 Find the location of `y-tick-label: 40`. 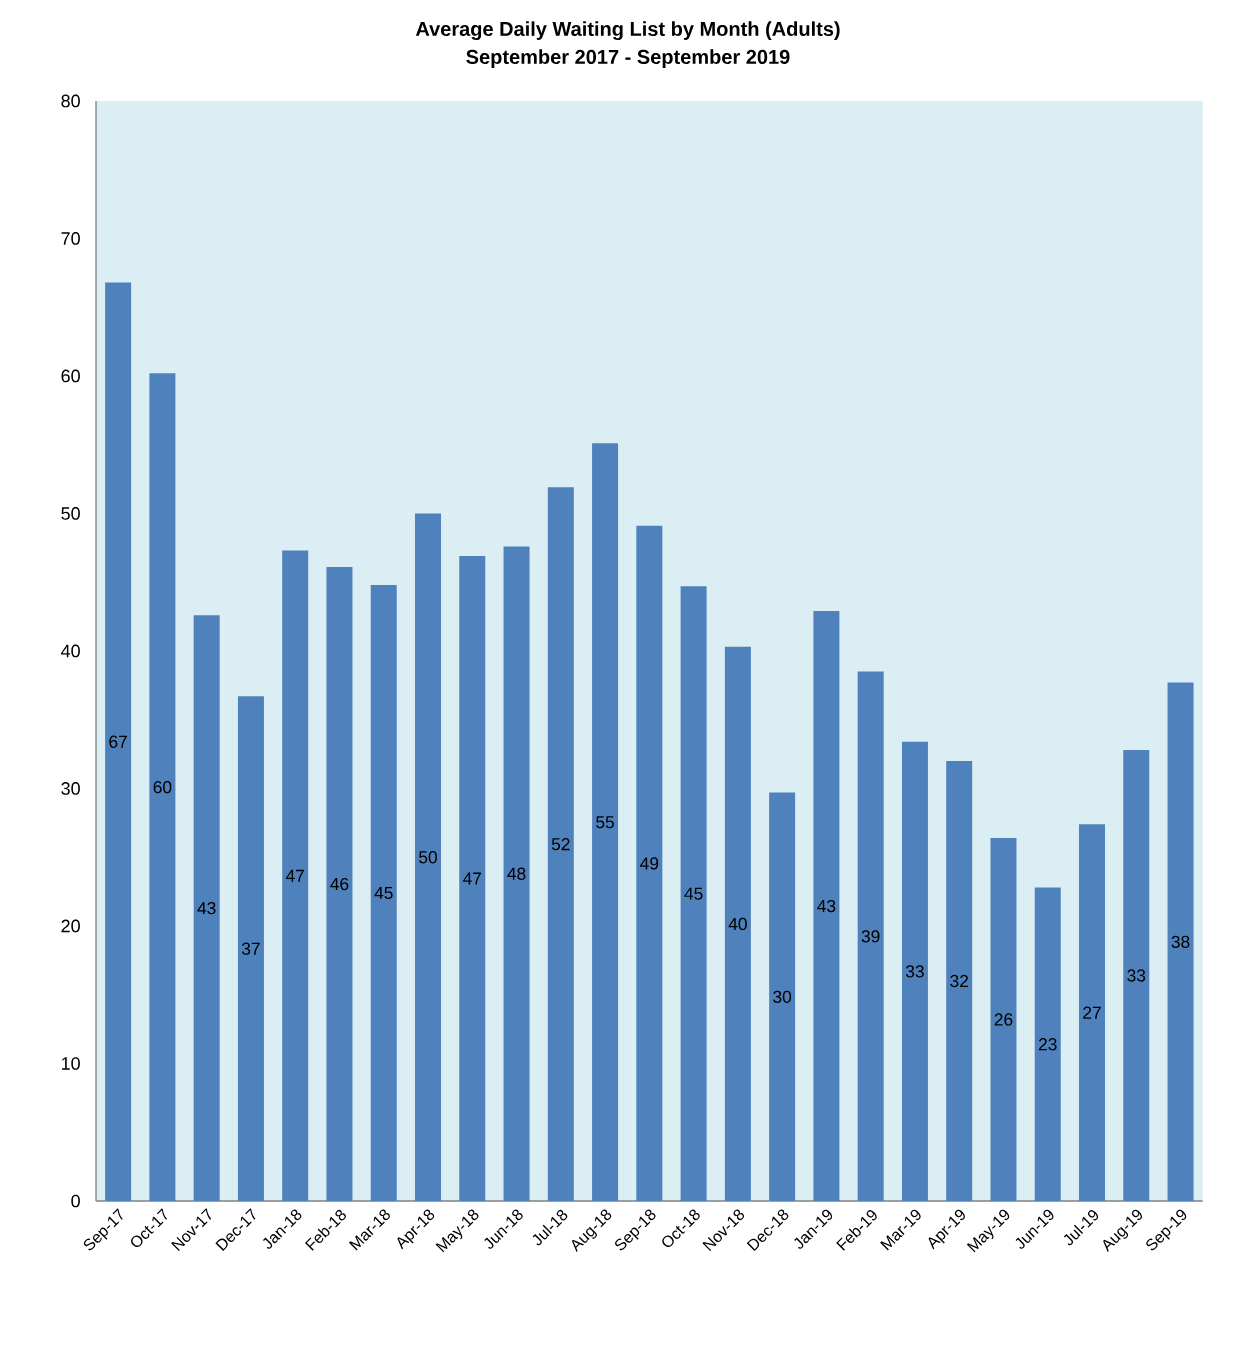

y-tick-label: 40 is located at coordinates (70, 651).